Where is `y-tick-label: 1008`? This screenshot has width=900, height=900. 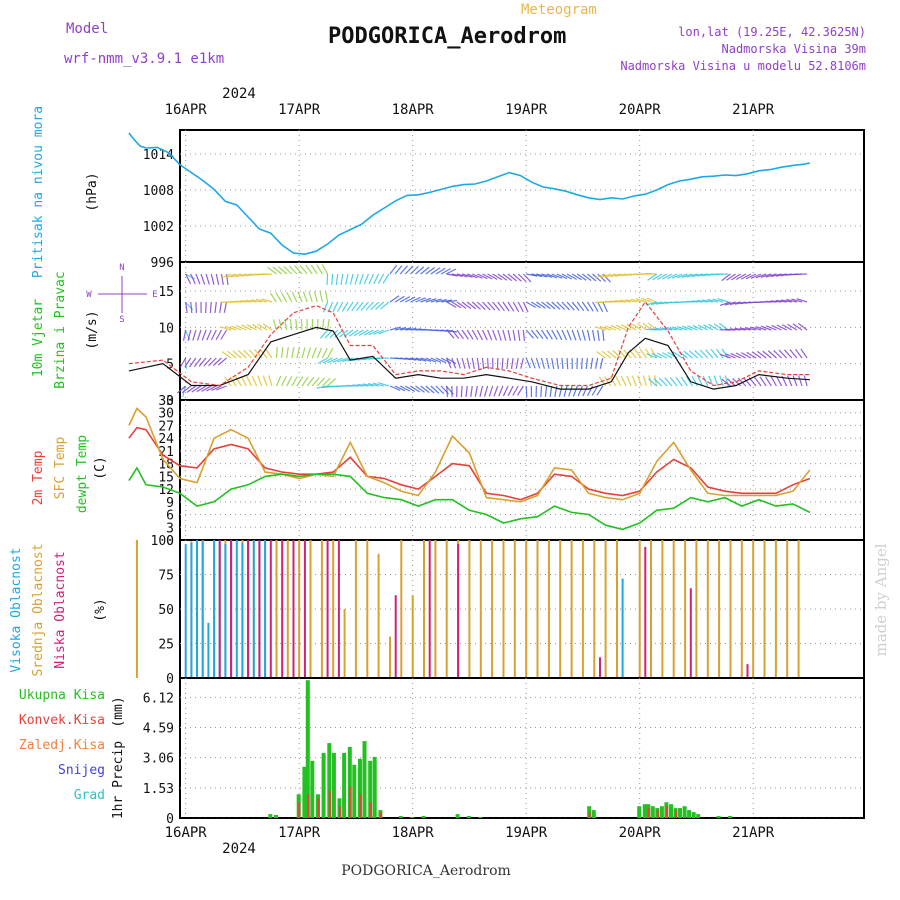
y-tick-label: 1008 is located at coordinates (158, 191).